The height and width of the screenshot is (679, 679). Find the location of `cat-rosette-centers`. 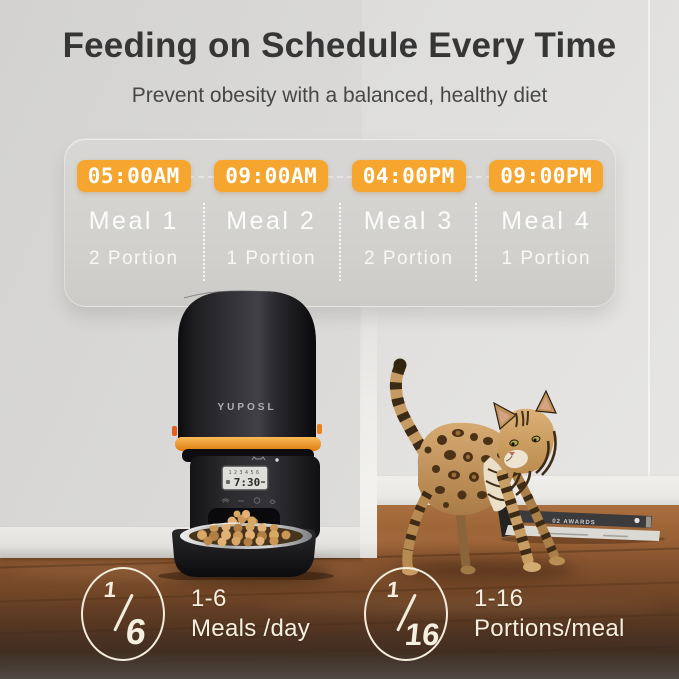

cat-rosette-centers is located at coordinates (464, 455).